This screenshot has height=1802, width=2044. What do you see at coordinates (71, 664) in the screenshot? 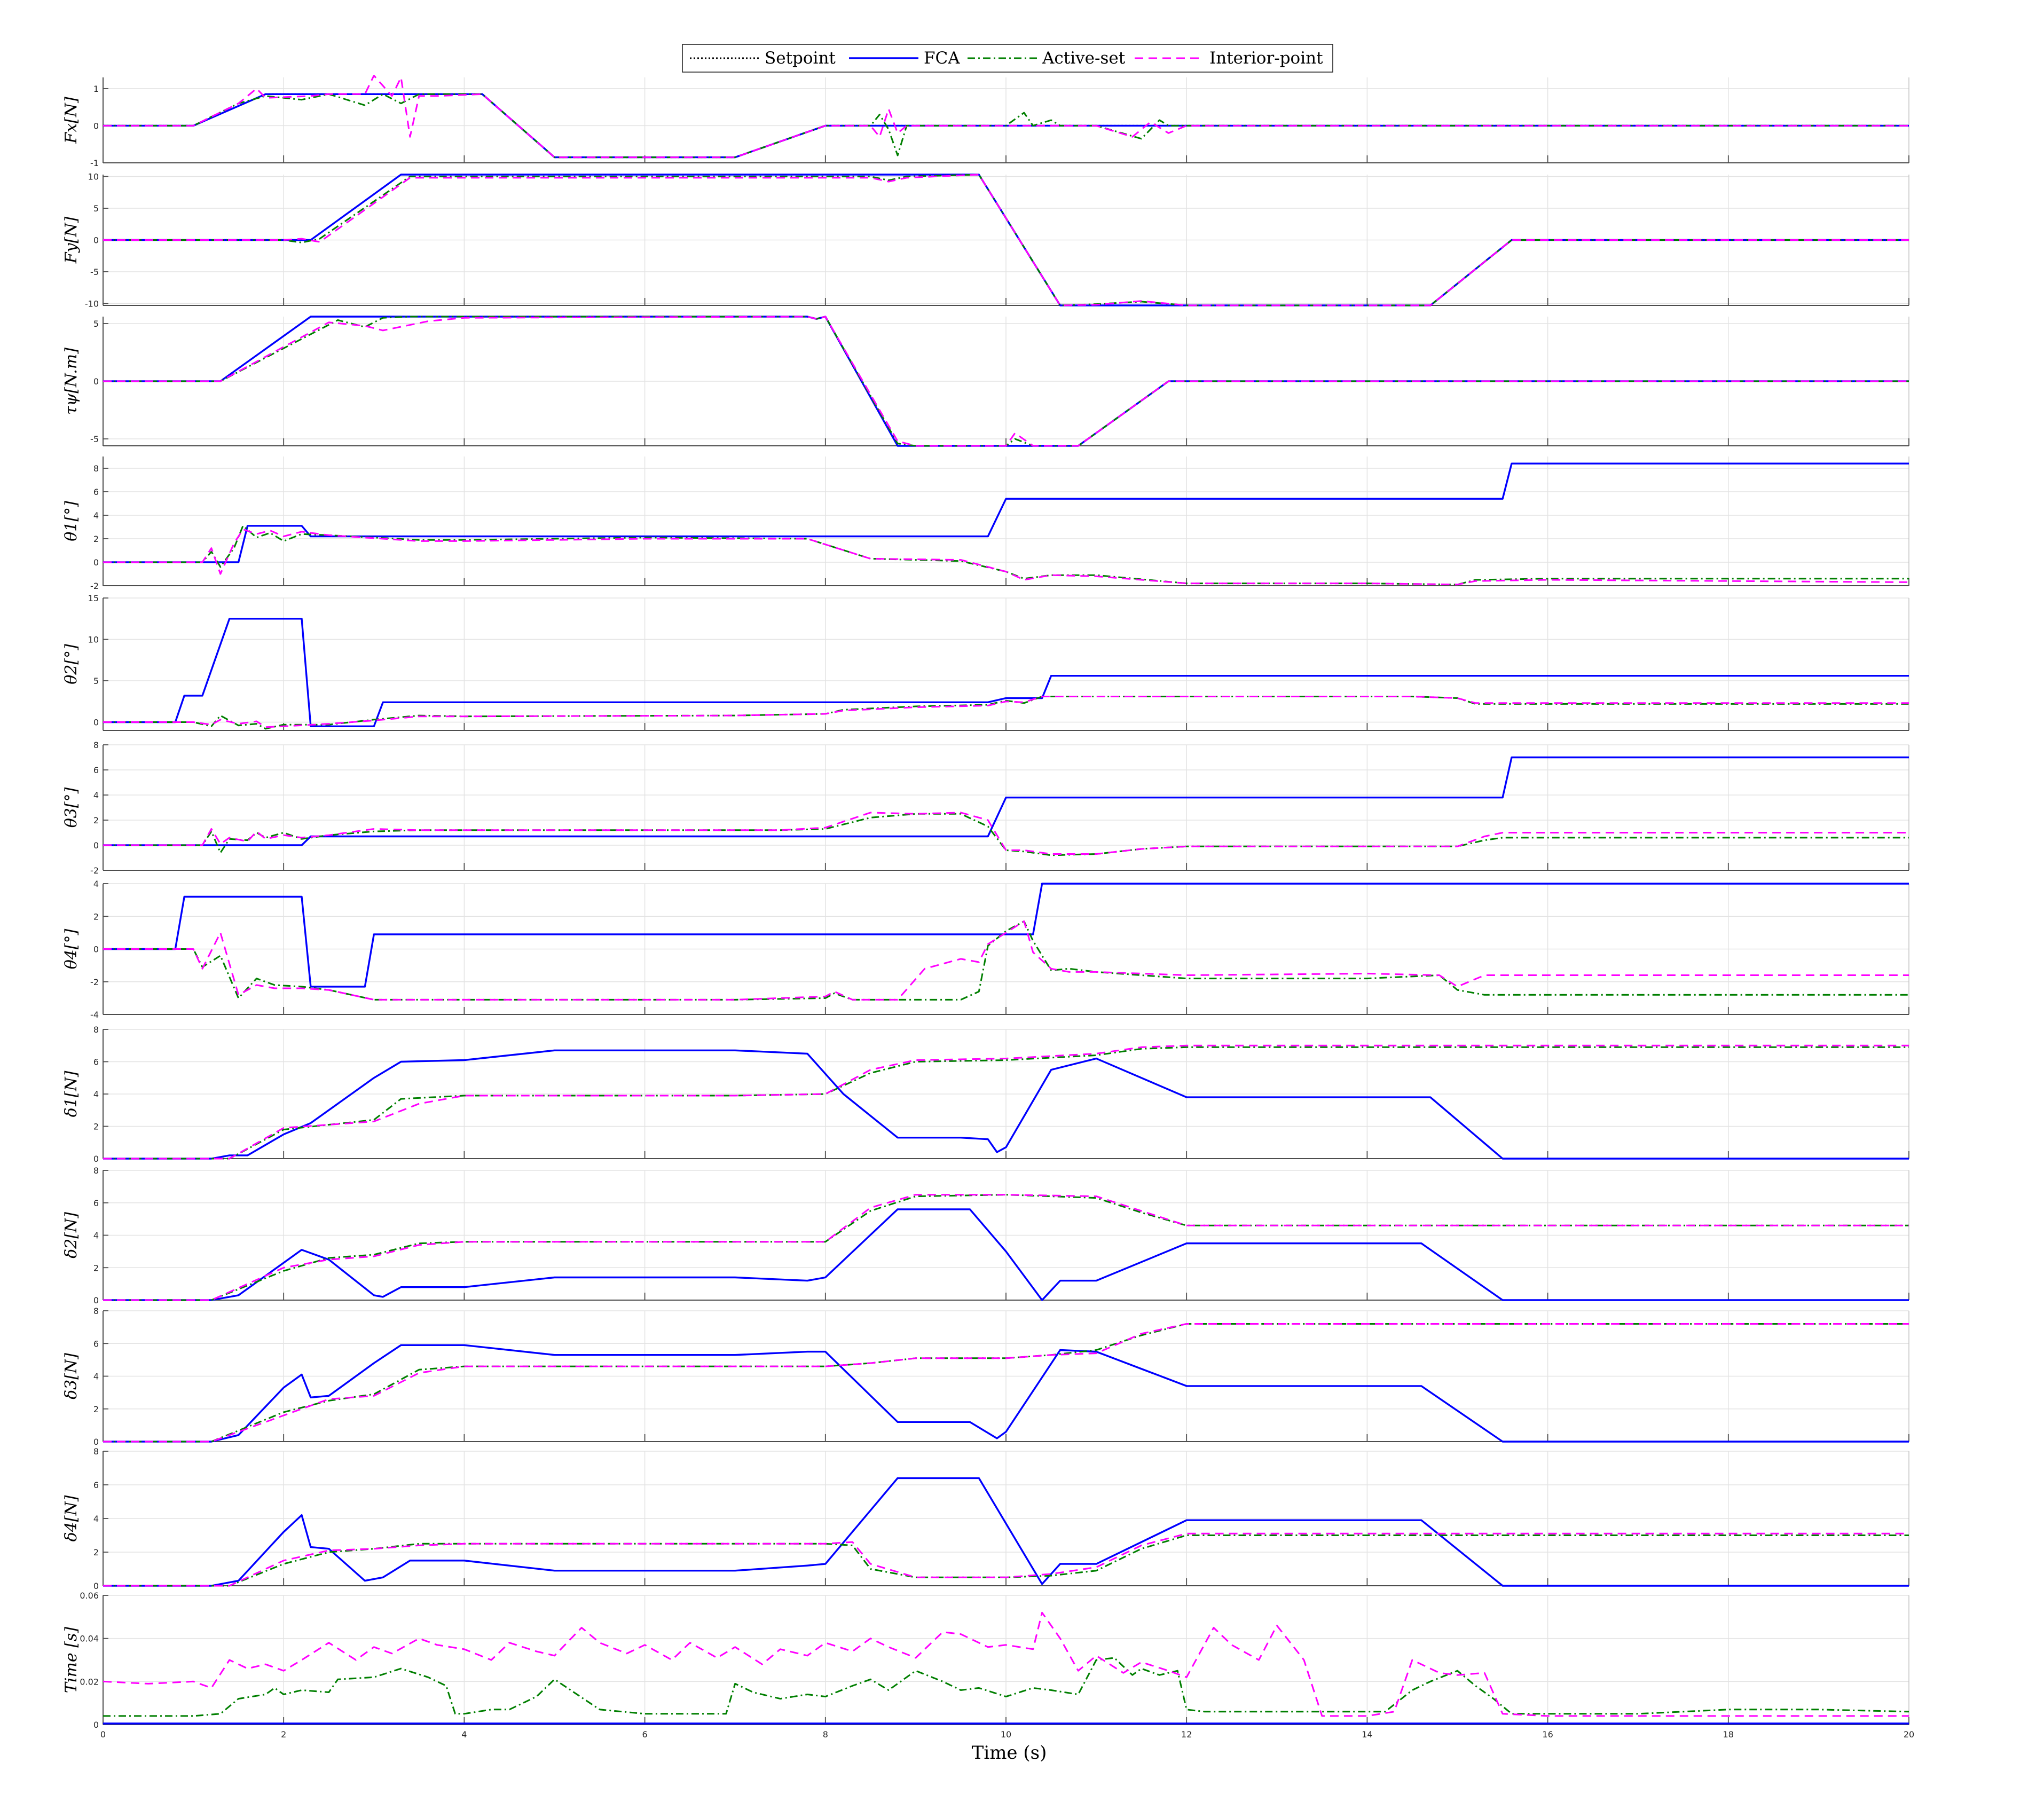
I see `y-axis-label: θ2[°]` at bounding box center [71, 664].